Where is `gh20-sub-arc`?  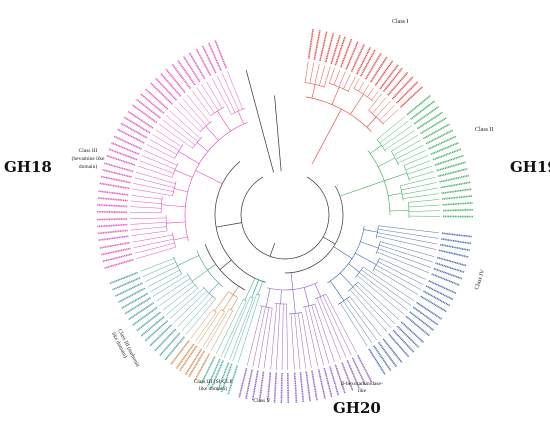 gh20-sub-arc is located at coordinates (309, 305).